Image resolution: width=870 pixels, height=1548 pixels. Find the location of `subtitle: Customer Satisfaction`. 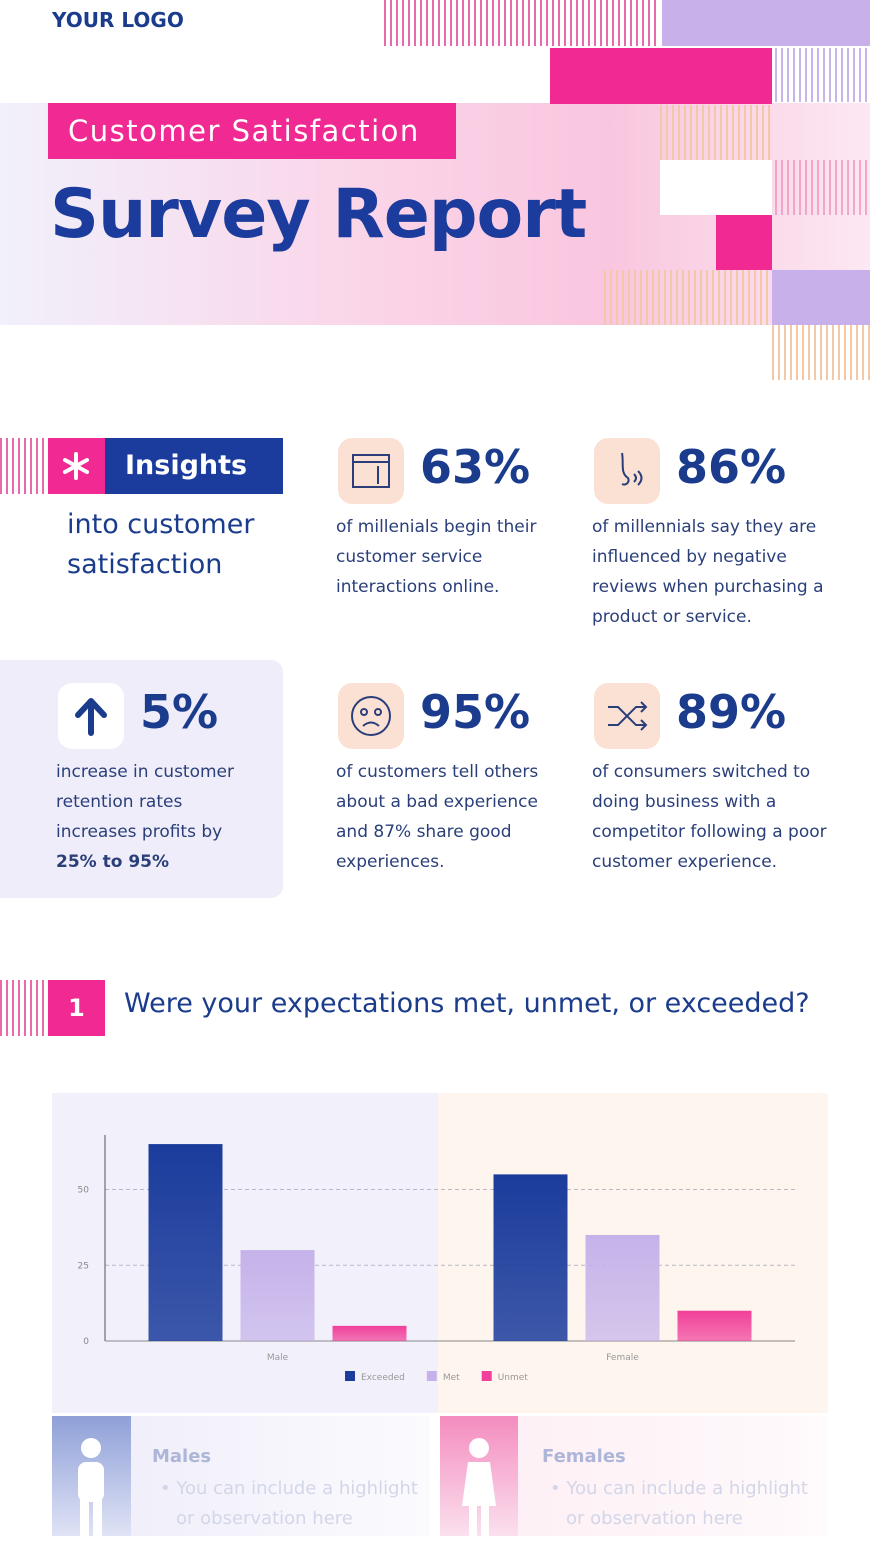

subtitle: Customer Satisfaction is located at coordinates (252, 131).